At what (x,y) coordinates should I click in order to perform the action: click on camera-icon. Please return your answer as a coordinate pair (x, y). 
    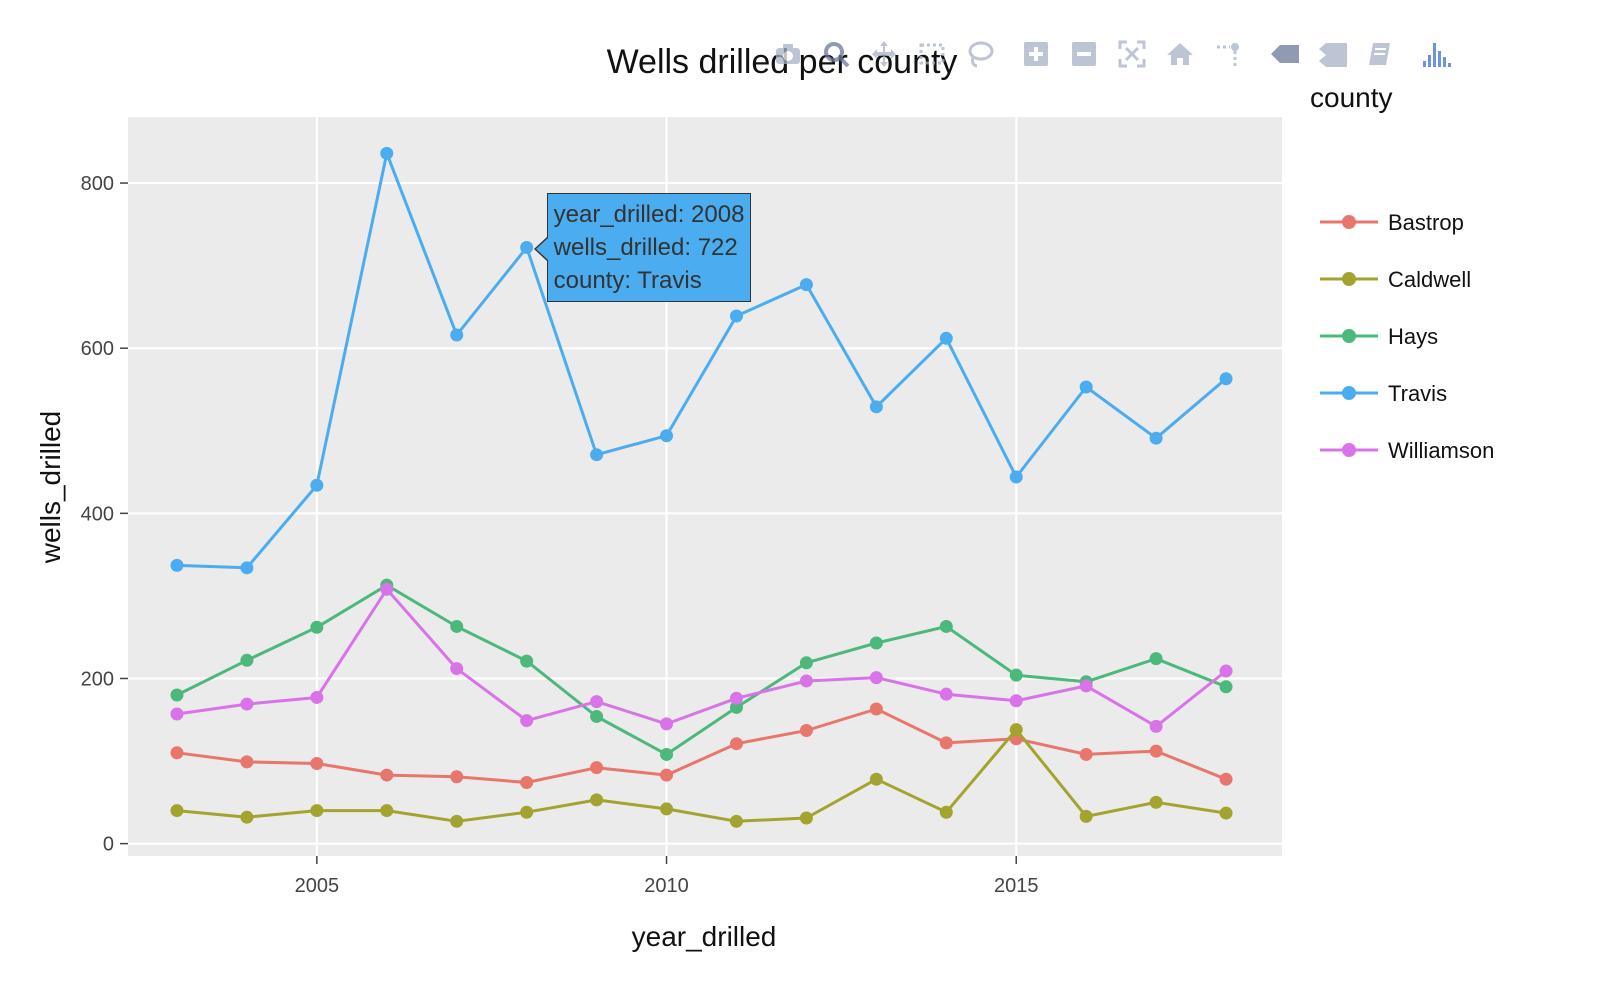
    Looking at the image, I should click on (788, 54).